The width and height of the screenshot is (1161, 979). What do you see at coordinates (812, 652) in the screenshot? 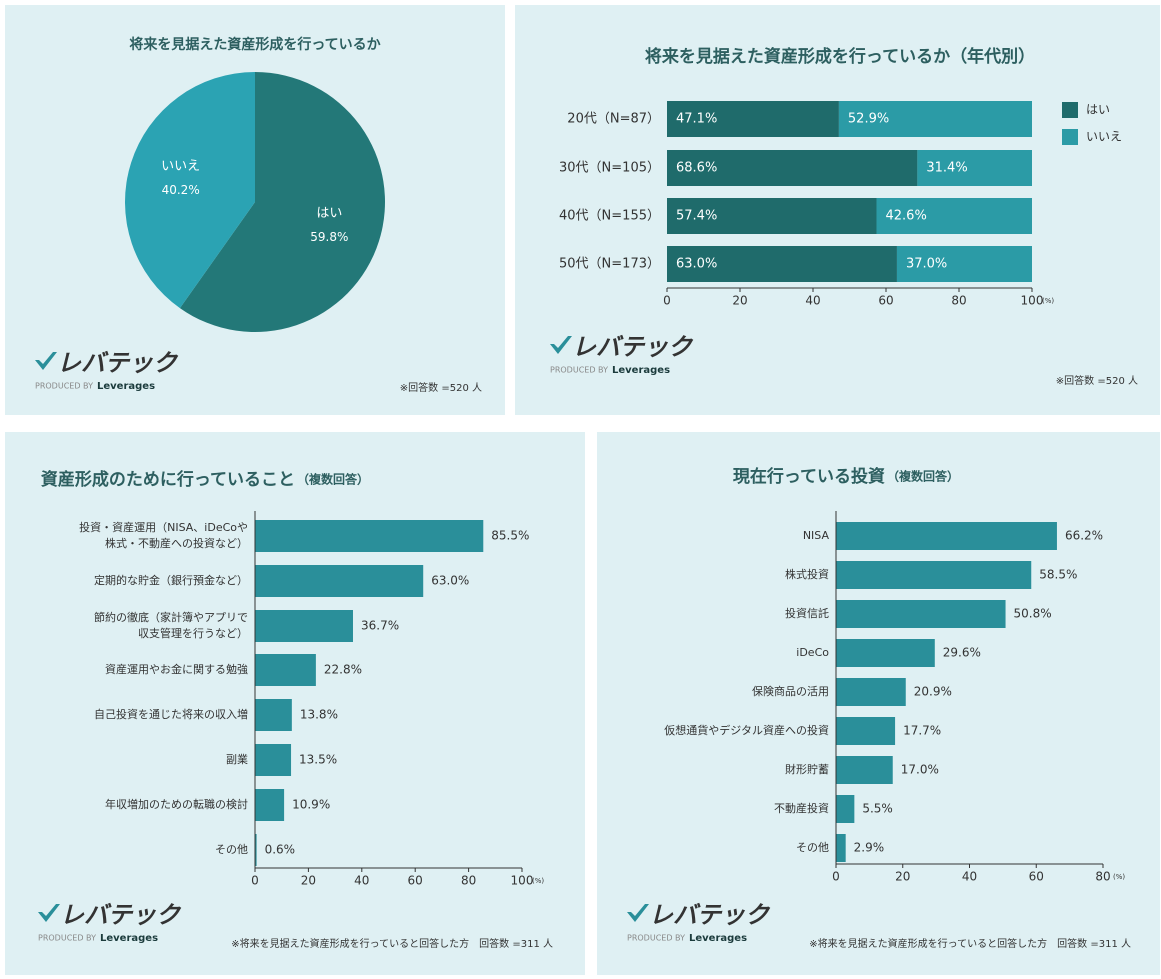
I see `y-tick-label: iDeCo` at bounding box center [812, 652].